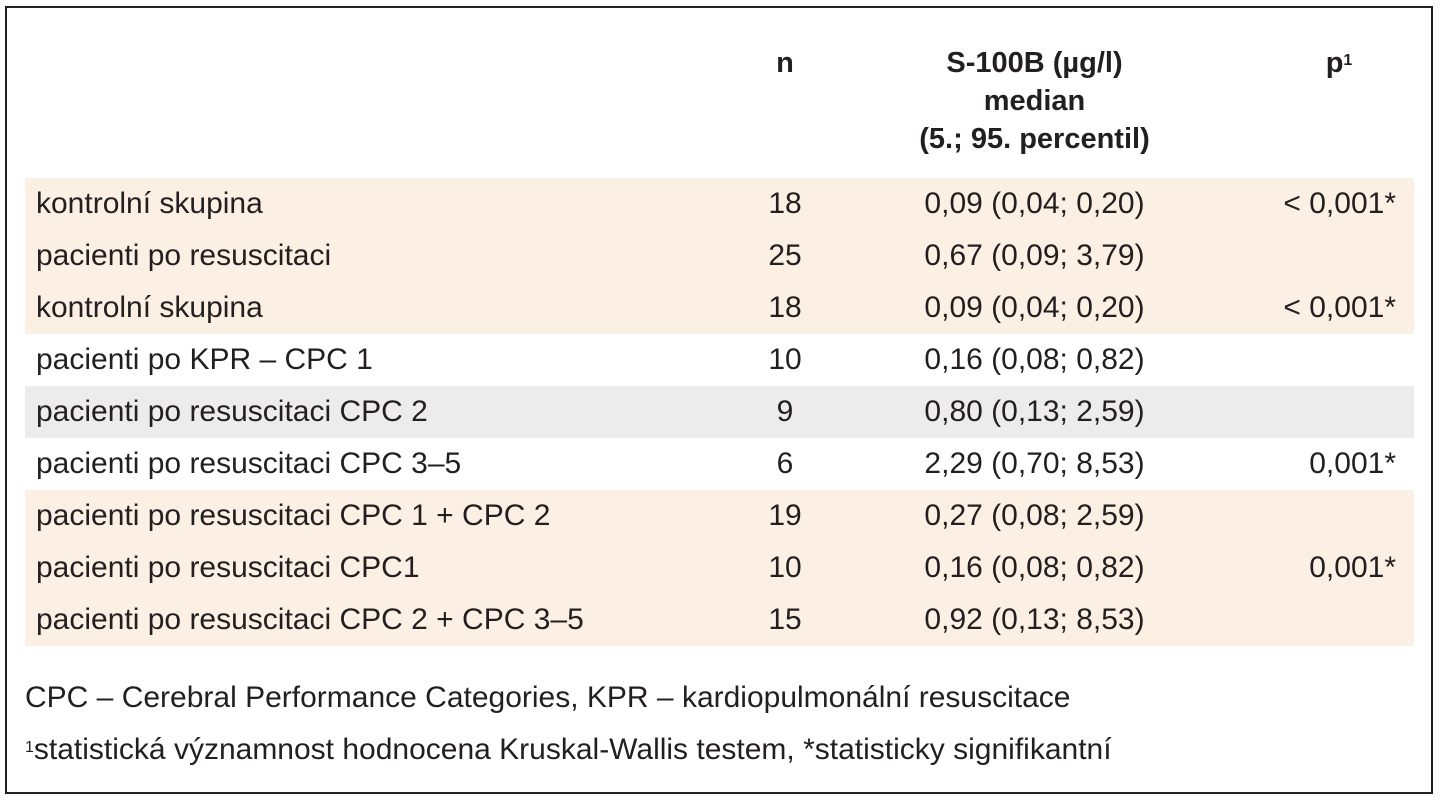 The image size is (1440, 800). Describe the element at coordinates (785, 619) in the screenshot. I see `row-n: 15` at that location.